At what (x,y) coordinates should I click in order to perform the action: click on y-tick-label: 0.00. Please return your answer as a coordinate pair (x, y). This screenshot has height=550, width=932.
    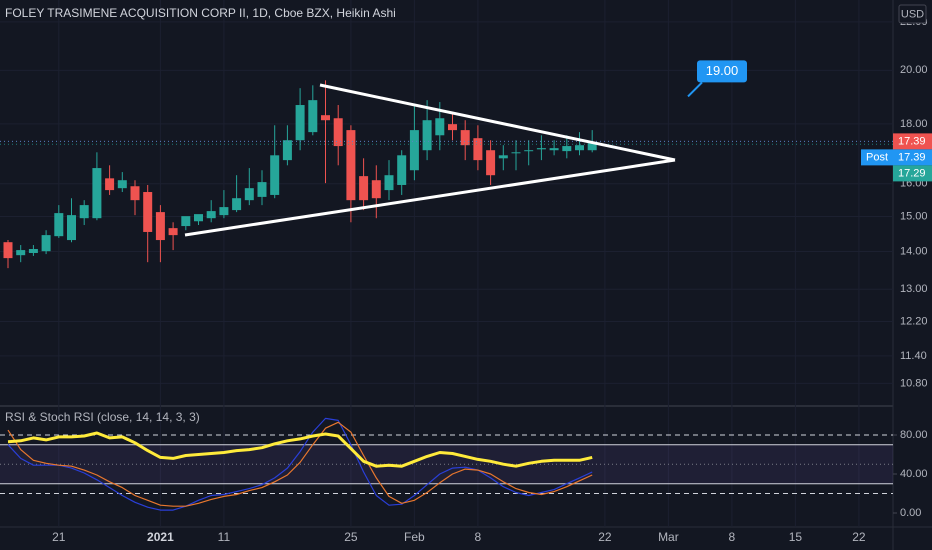
    Looking at the image, I should click on (910, 513).